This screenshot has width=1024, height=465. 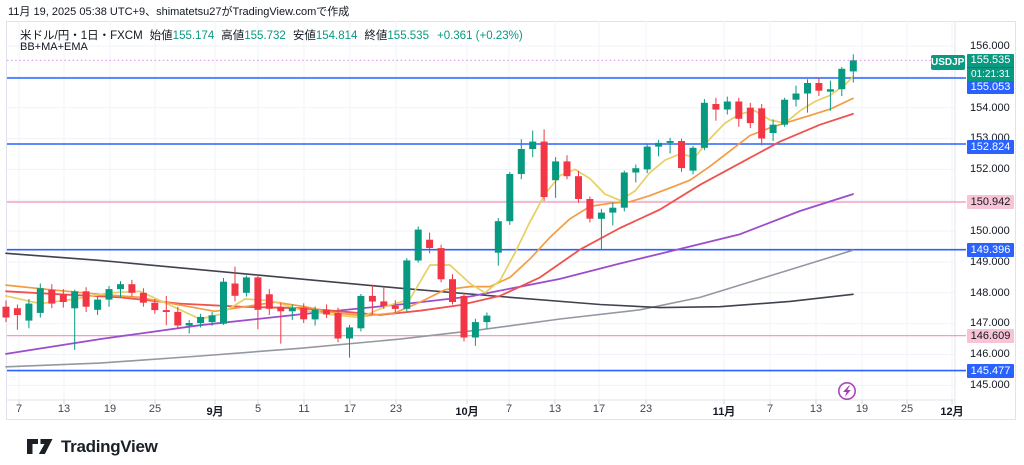 What do you see at coordinates (258, 409) in the screenshot?
I see `time-tick-label: 5` at bounding box center [258, 409].